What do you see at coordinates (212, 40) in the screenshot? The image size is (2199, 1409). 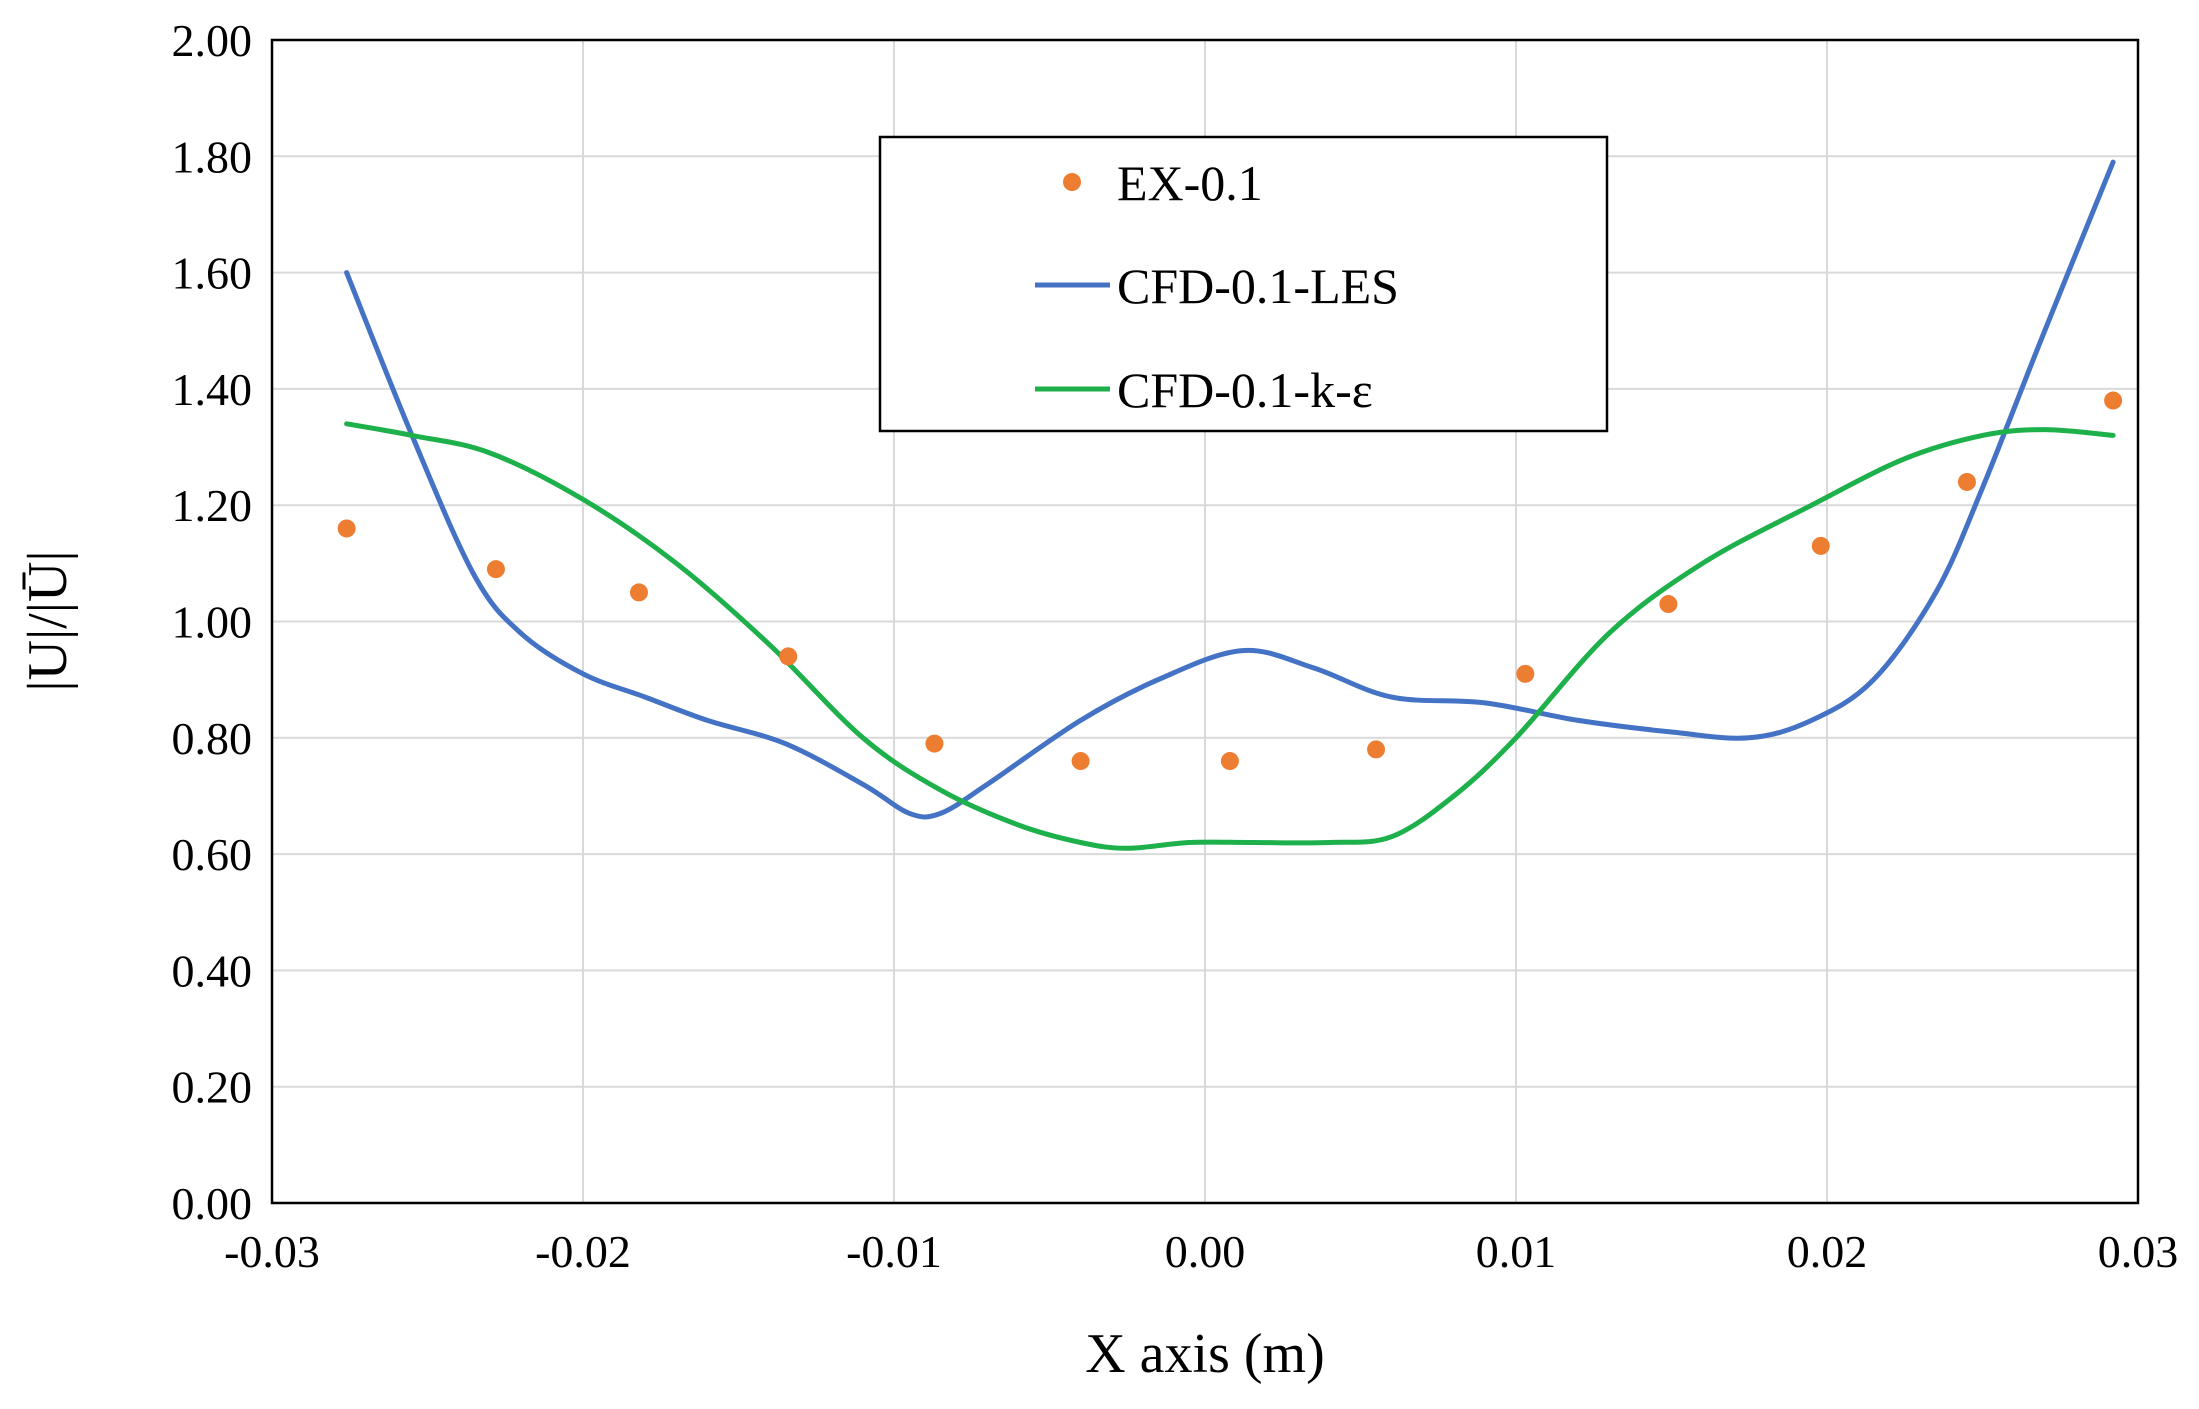 I see `y-tick-label: 2.00` at bounding box center [212, 40].